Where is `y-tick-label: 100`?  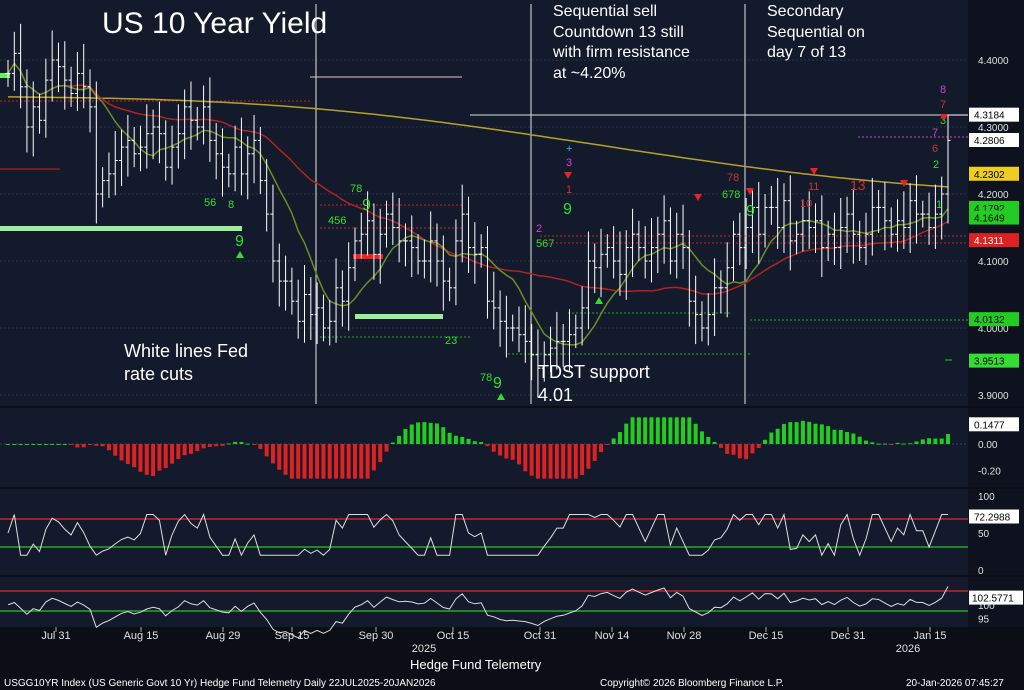
y-tick-label: 100 is located at coordinates (986, 606).